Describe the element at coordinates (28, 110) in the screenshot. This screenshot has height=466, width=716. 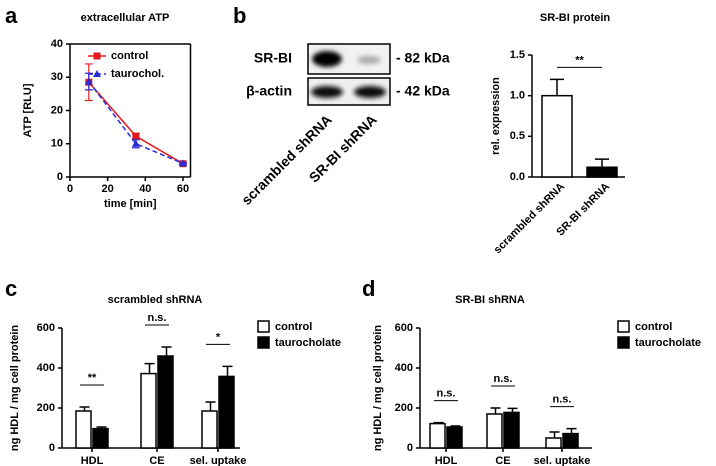
I see `y-axis-label: ATP [RLU]` at that location.